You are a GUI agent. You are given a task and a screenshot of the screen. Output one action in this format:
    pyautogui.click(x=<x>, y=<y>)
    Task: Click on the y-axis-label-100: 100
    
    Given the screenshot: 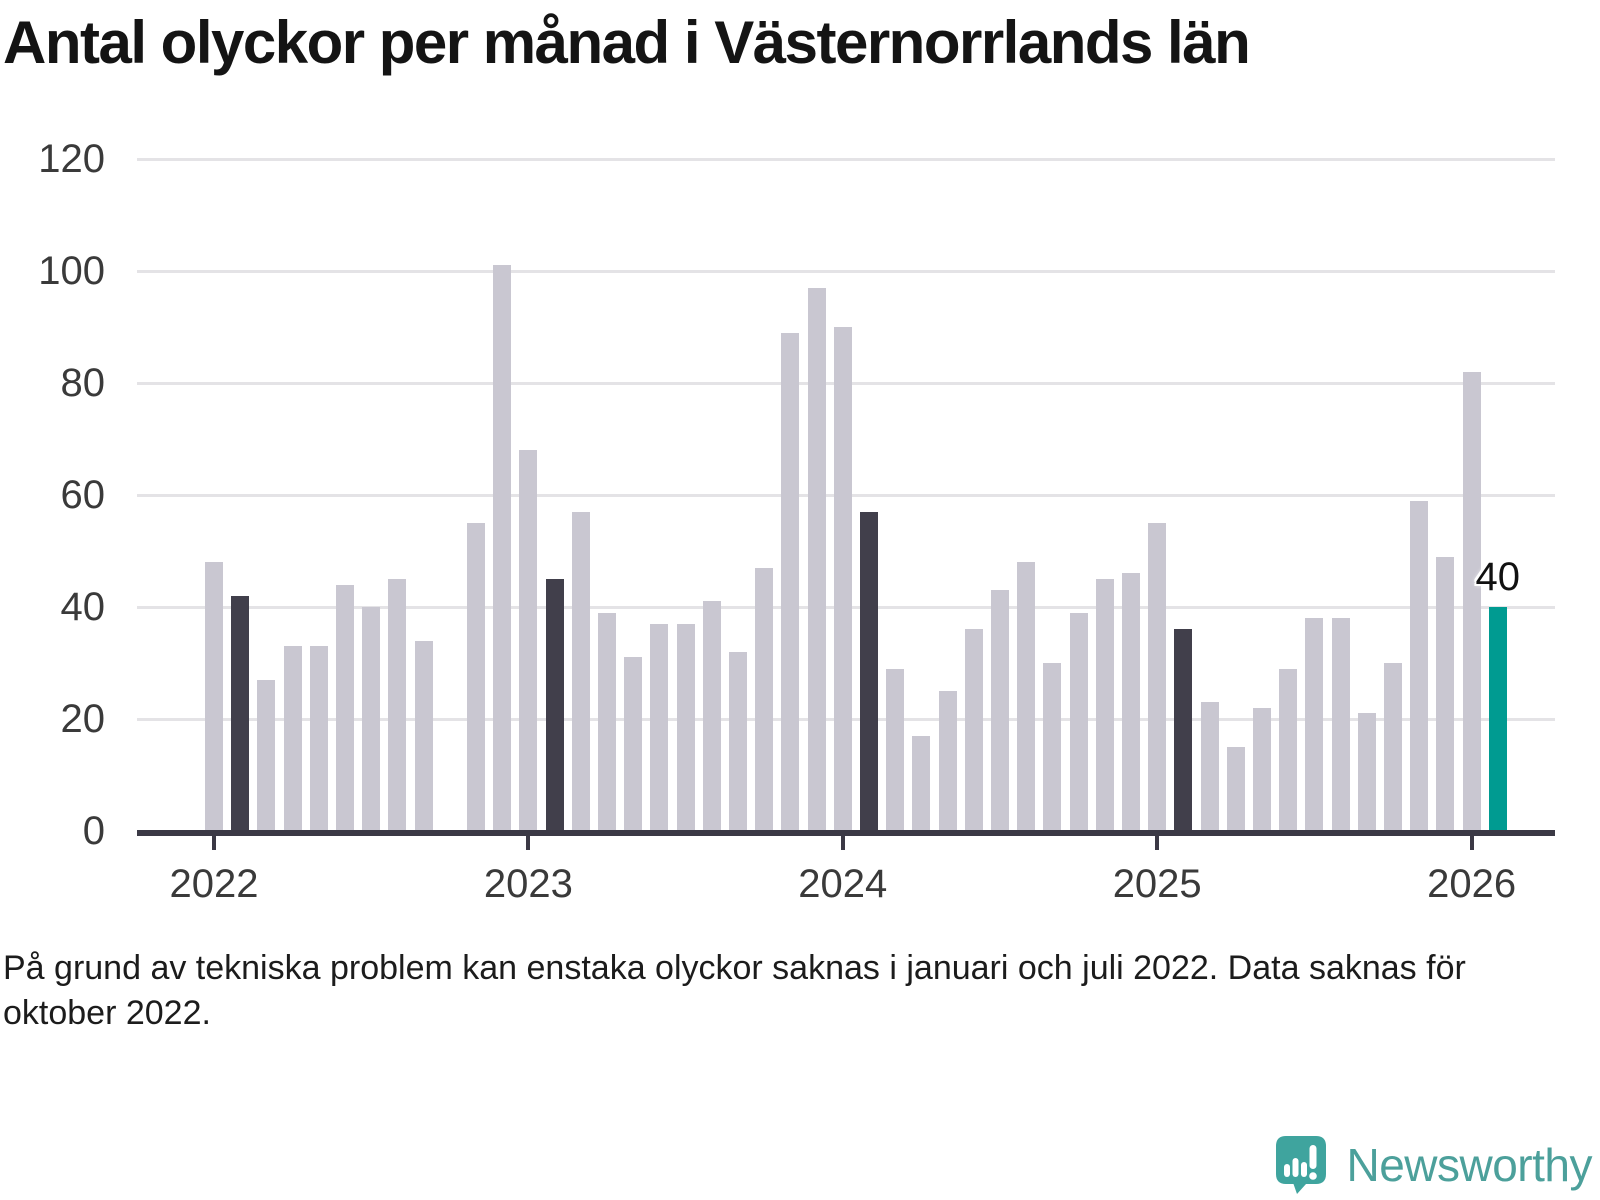 What is the action you would take?
    pyautogui.click(x=71, y=271)
    